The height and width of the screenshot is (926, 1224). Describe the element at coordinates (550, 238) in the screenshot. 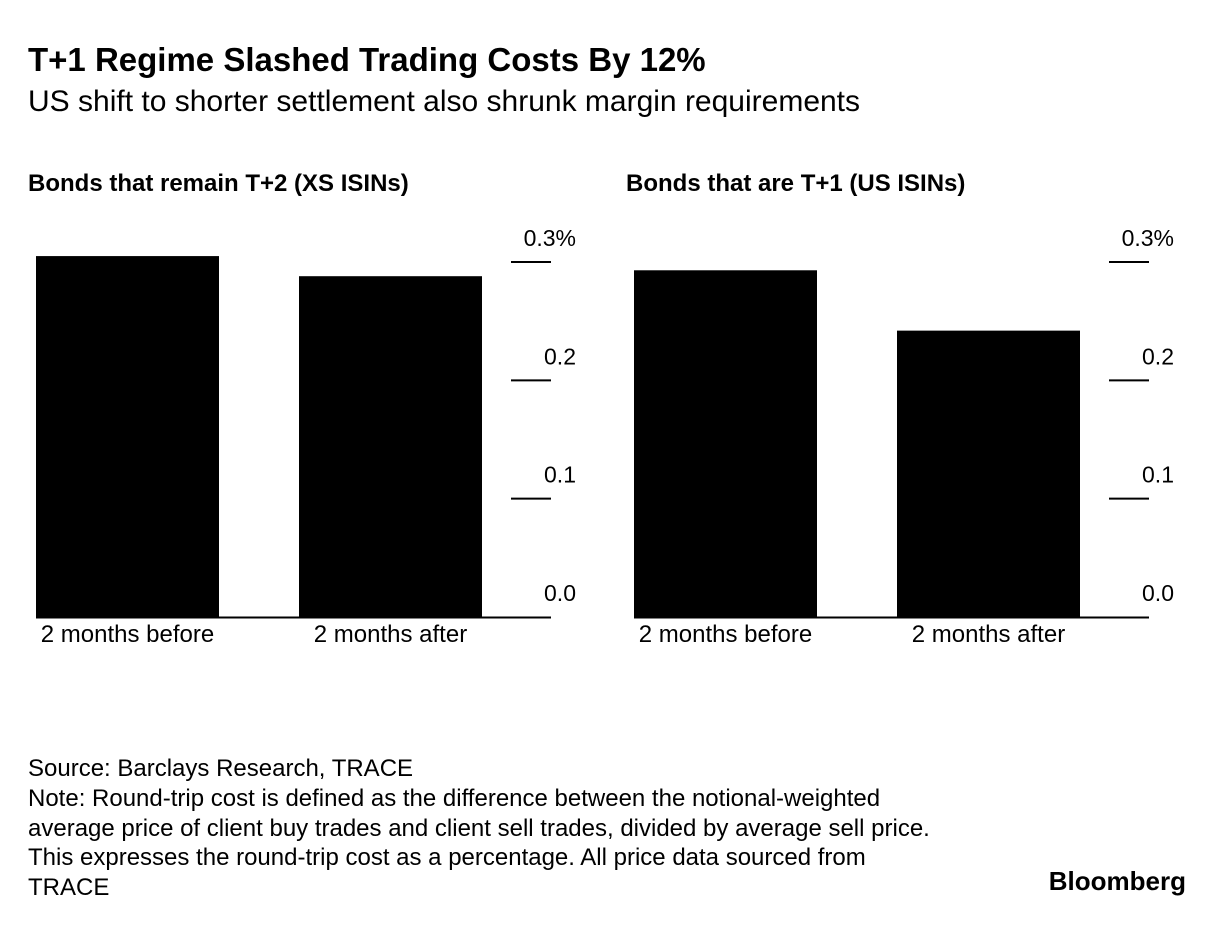

I see `left-ytick-label-3: 0.3%` at that location.